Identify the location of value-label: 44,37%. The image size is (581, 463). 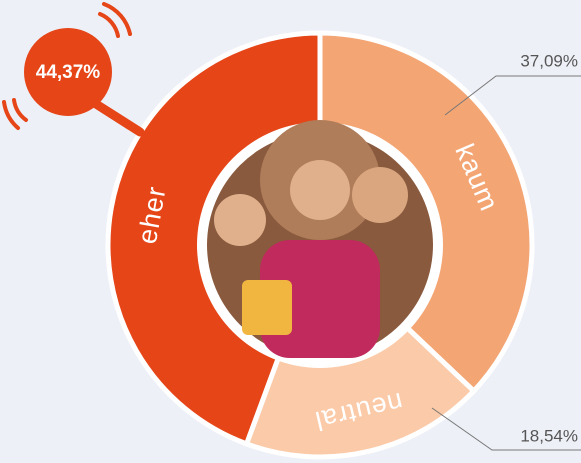
(68, 72).